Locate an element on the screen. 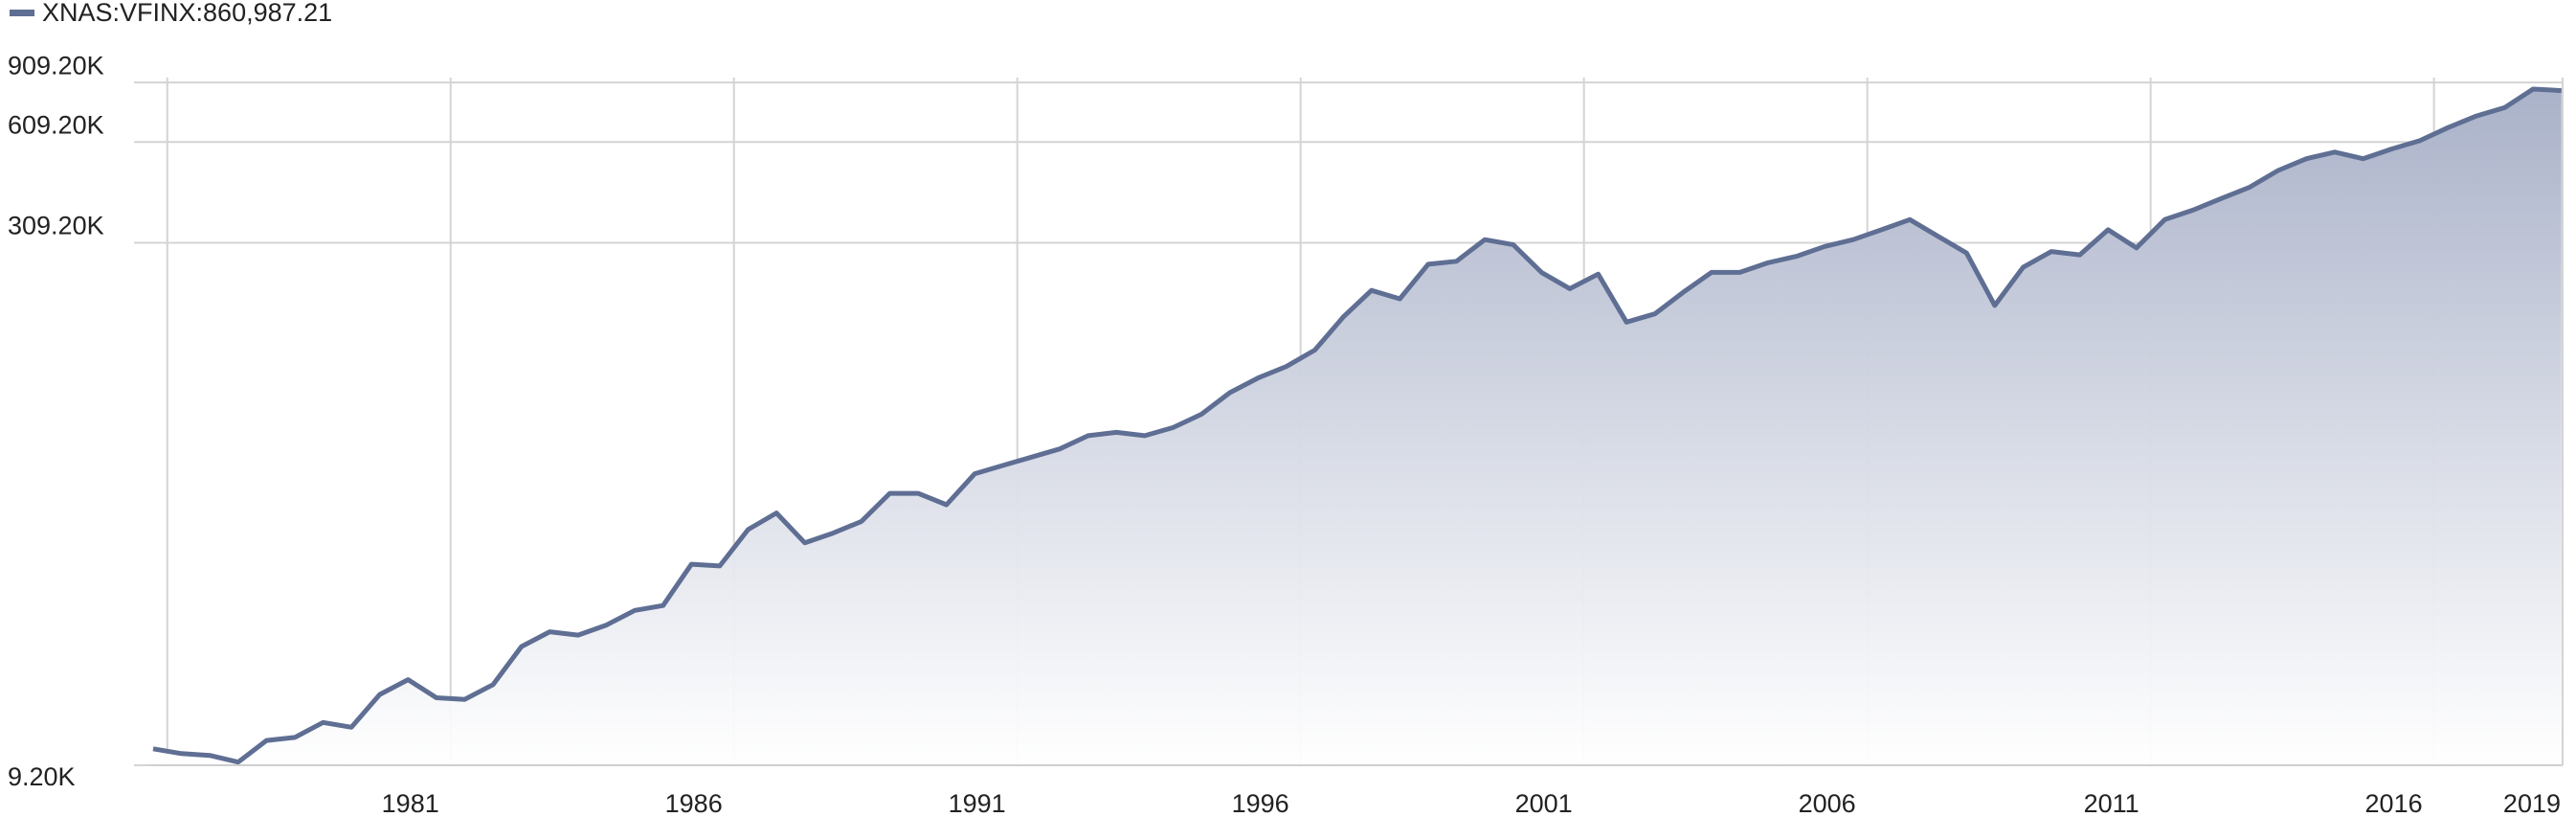 This screenshot has width=2576, height=817. legend-label: XNAS:VFINX:860,987.21 is located at coordinates (187, 13).